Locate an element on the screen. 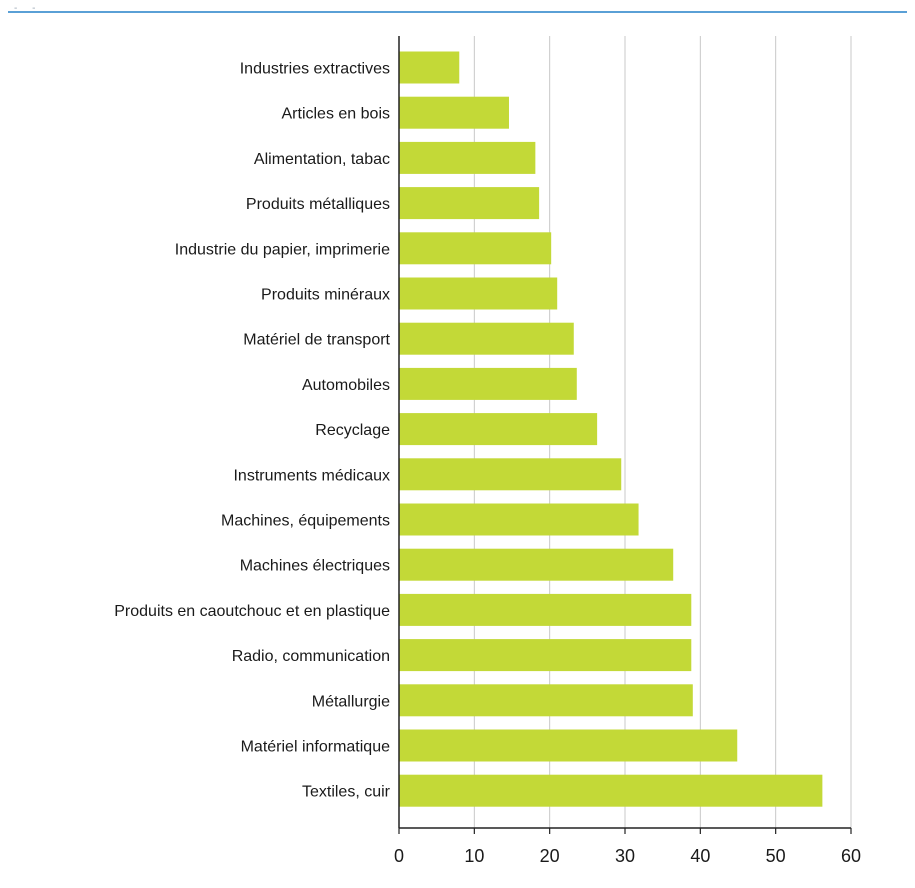 The width and height of the screenshot is (915, 888). x-tick-labels: 0 10 20 30 40 50 60 is located at coordinates (627, 856).